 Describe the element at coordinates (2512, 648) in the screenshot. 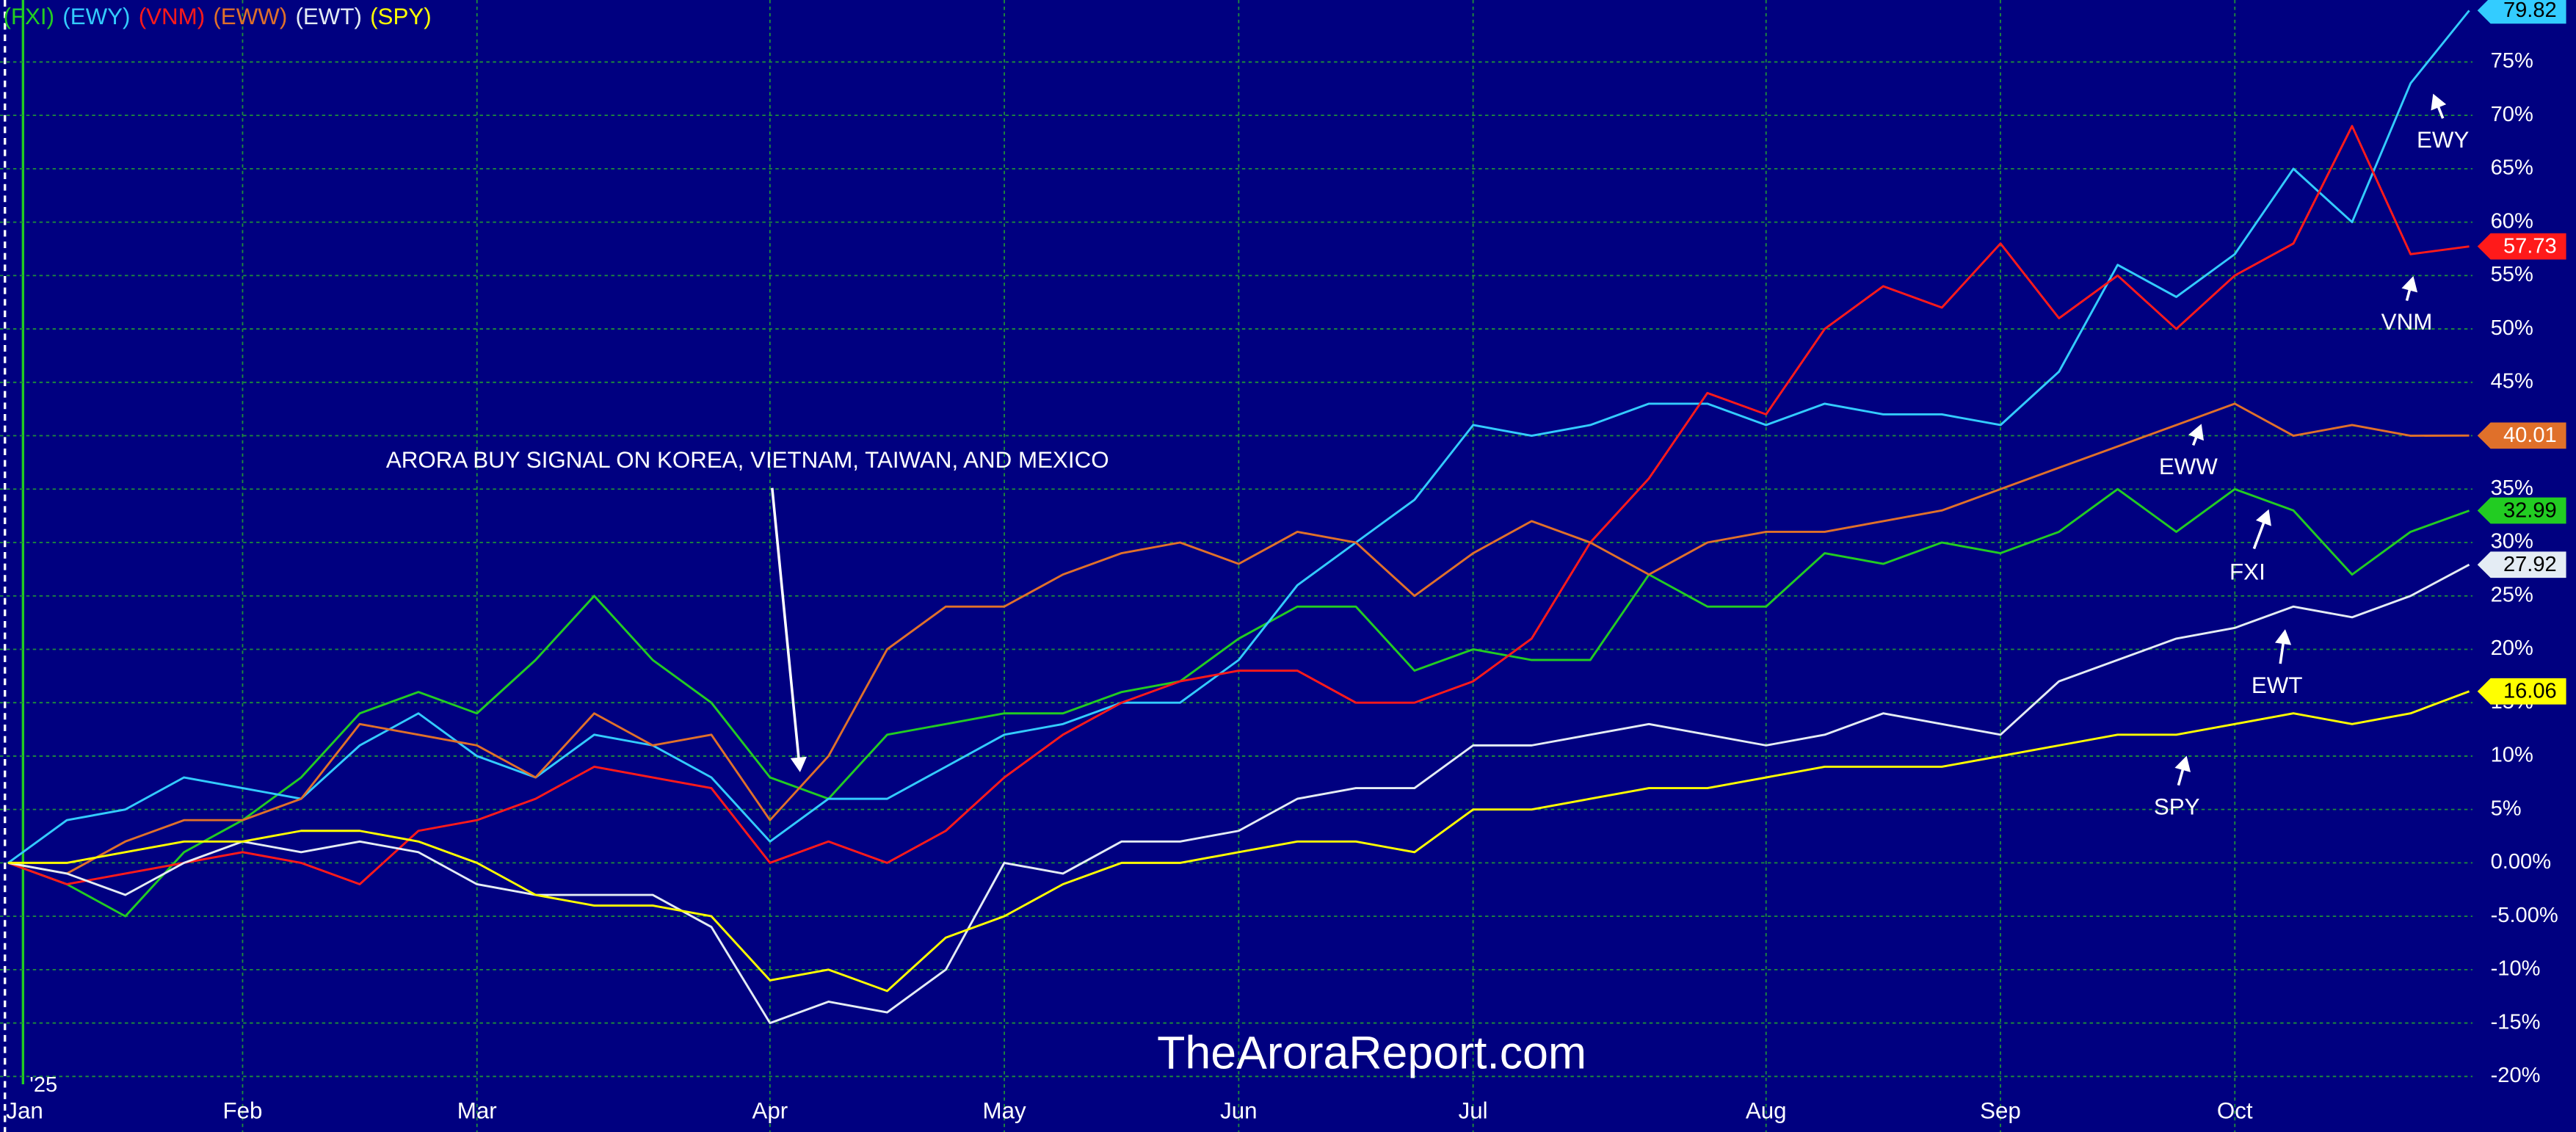

I see `y-tick-label: 20%` at that location.